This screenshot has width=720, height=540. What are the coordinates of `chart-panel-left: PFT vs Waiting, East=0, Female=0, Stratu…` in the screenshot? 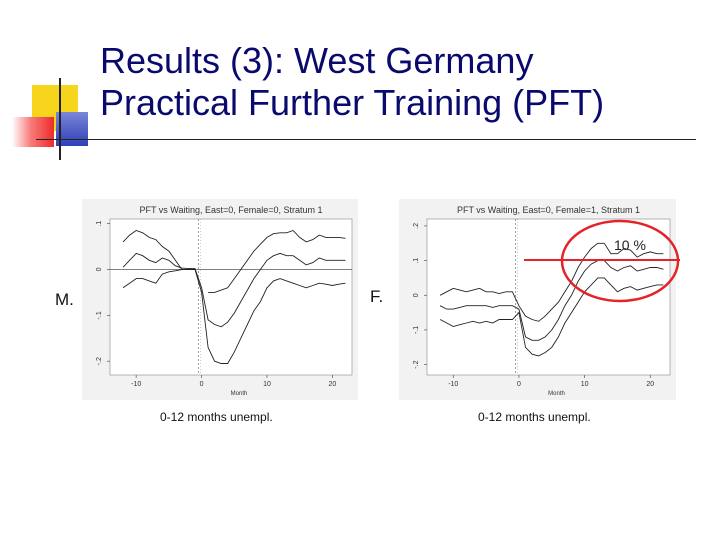 It's located at (220, 299).